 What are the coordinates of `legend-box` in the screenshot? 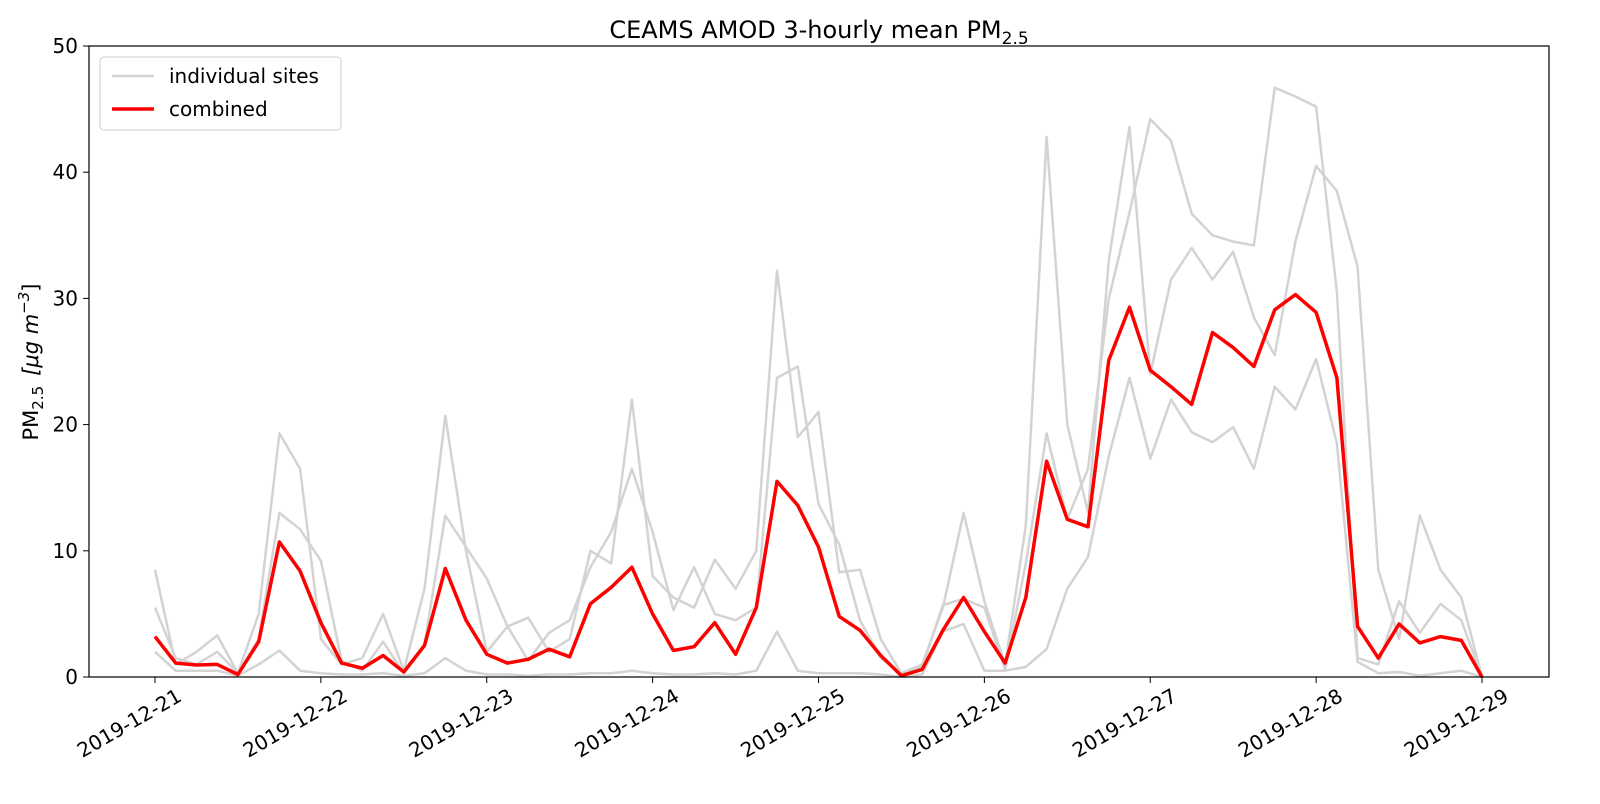 It's located at (220, 93).